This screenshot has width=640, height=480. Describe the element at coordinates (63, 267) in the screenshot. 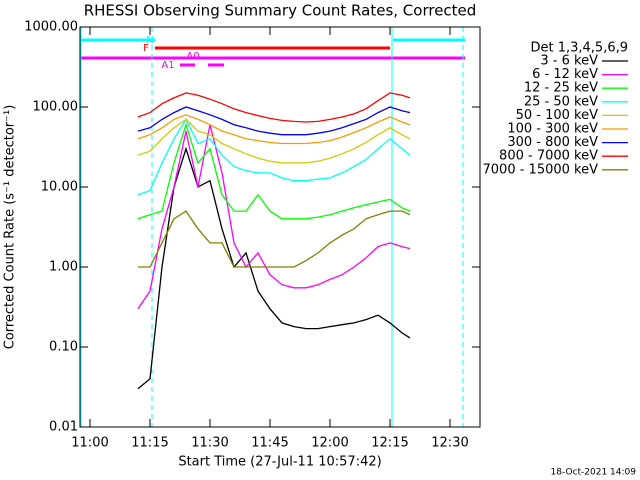

I see `y-tick-label: 1.00` at that location.